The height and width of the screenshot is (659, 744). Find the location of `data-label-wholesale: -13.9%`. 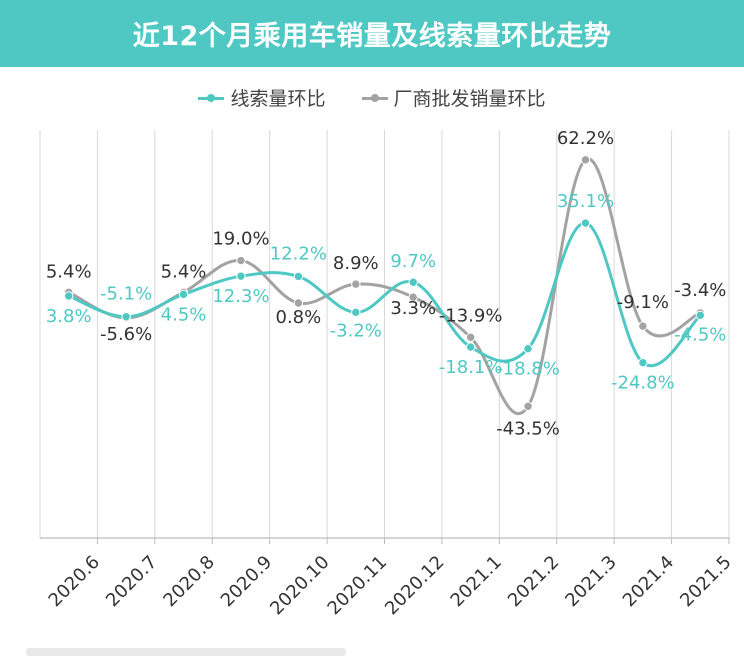

data-label-wholesale: -13.9% is located at coordinates (471, 315).